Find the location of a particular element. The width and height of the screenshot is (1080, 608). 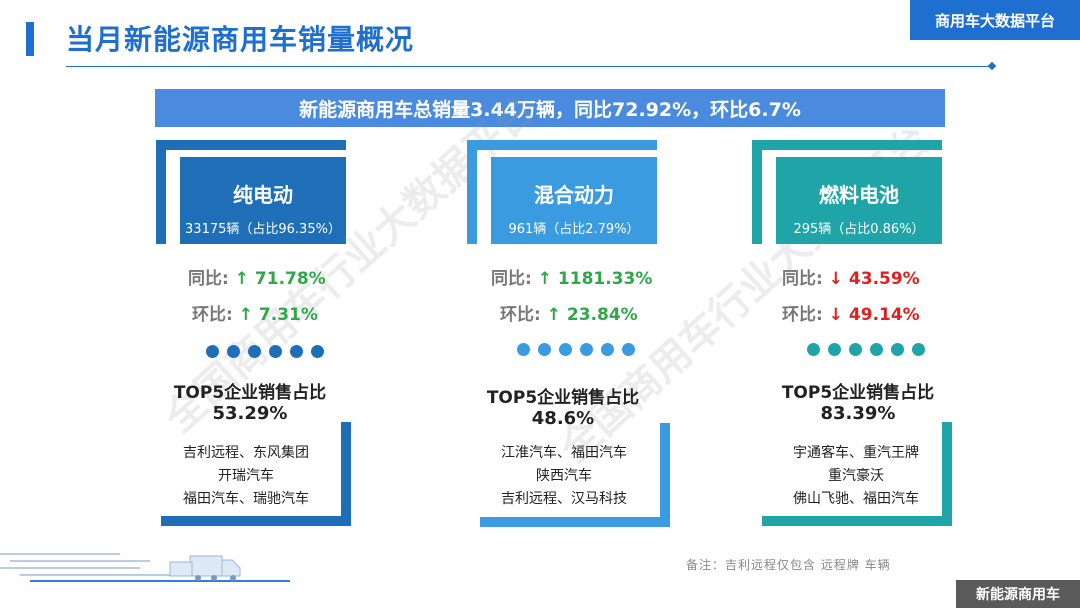

mom-stat: 环比: ↑ 7.31% is located at coordinates (255, 312).